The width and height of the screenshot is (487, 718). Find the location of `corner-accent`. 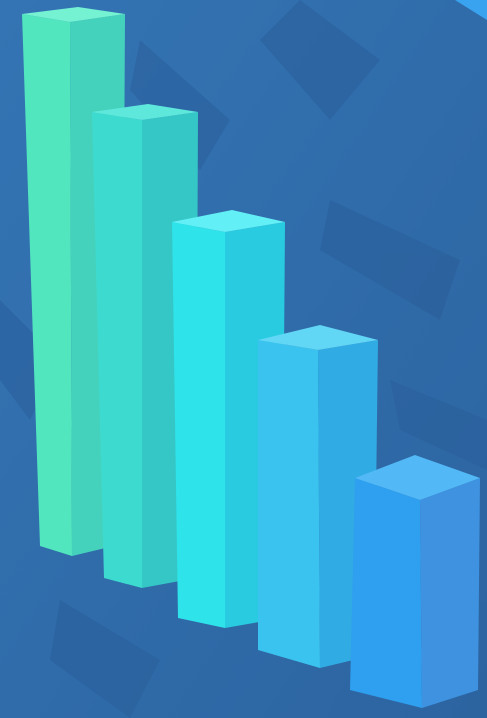

corner-accent is located at coordinates (471, 10).